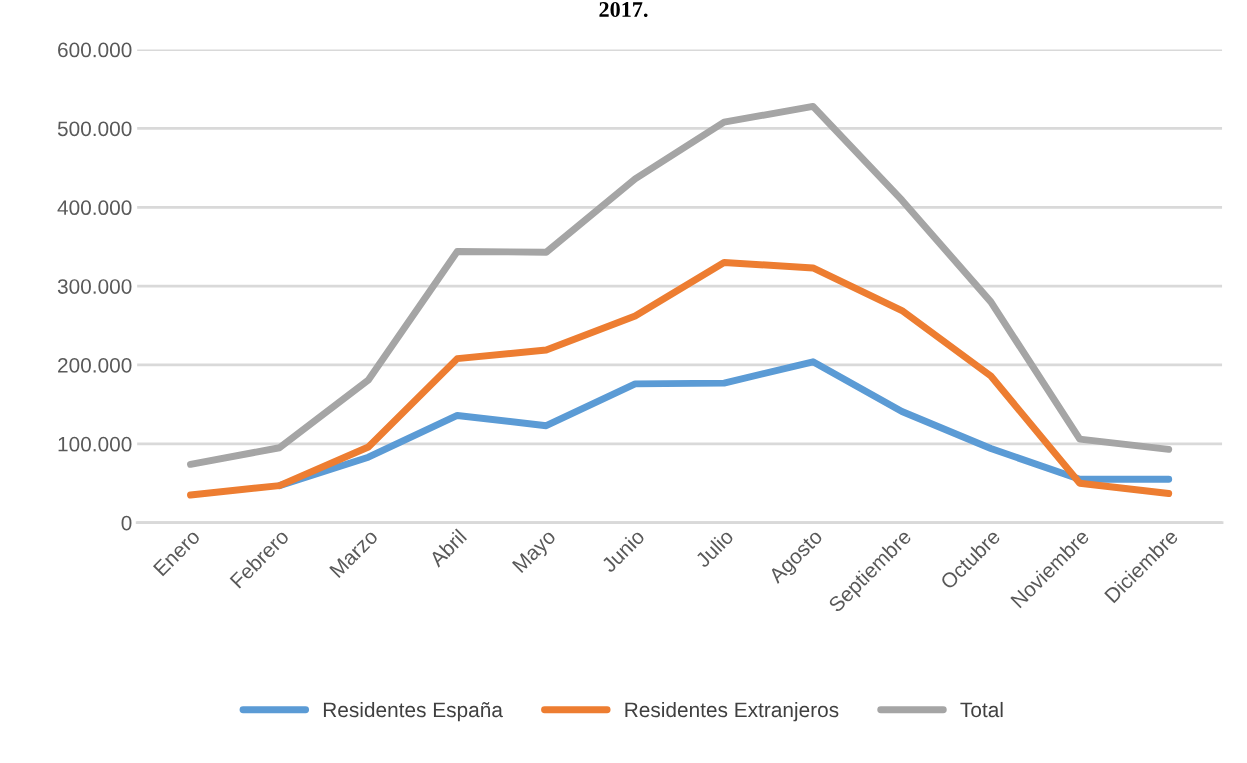  What do you see at coordinates (714, 548) in the screenshot?
I see `x-tick-label: Julio` at bounding box center [714, 548].